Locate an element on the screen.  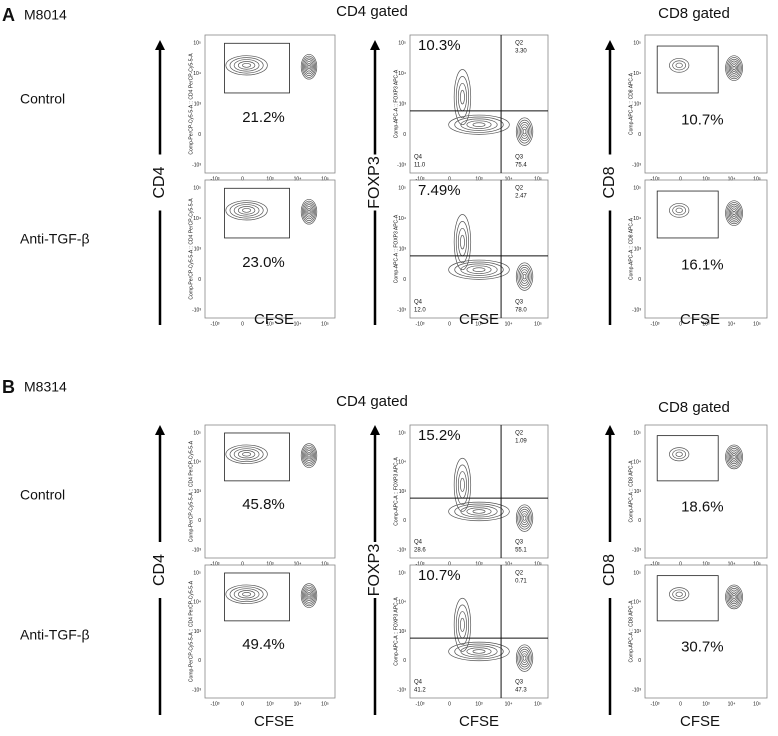
label: CFSE is located at coordinates (700, 319).